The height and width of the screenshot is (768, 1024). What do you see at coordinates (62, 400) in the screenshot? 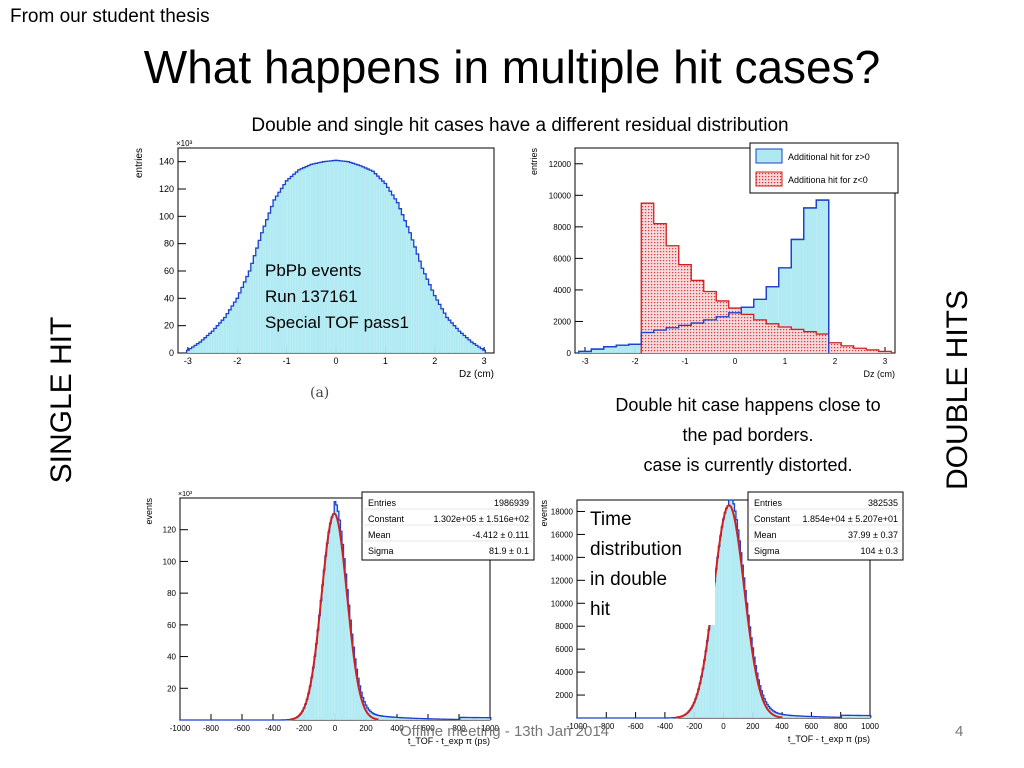
I see `single-hit-label: SINGLE HIT` at bounding box center [62, 400].